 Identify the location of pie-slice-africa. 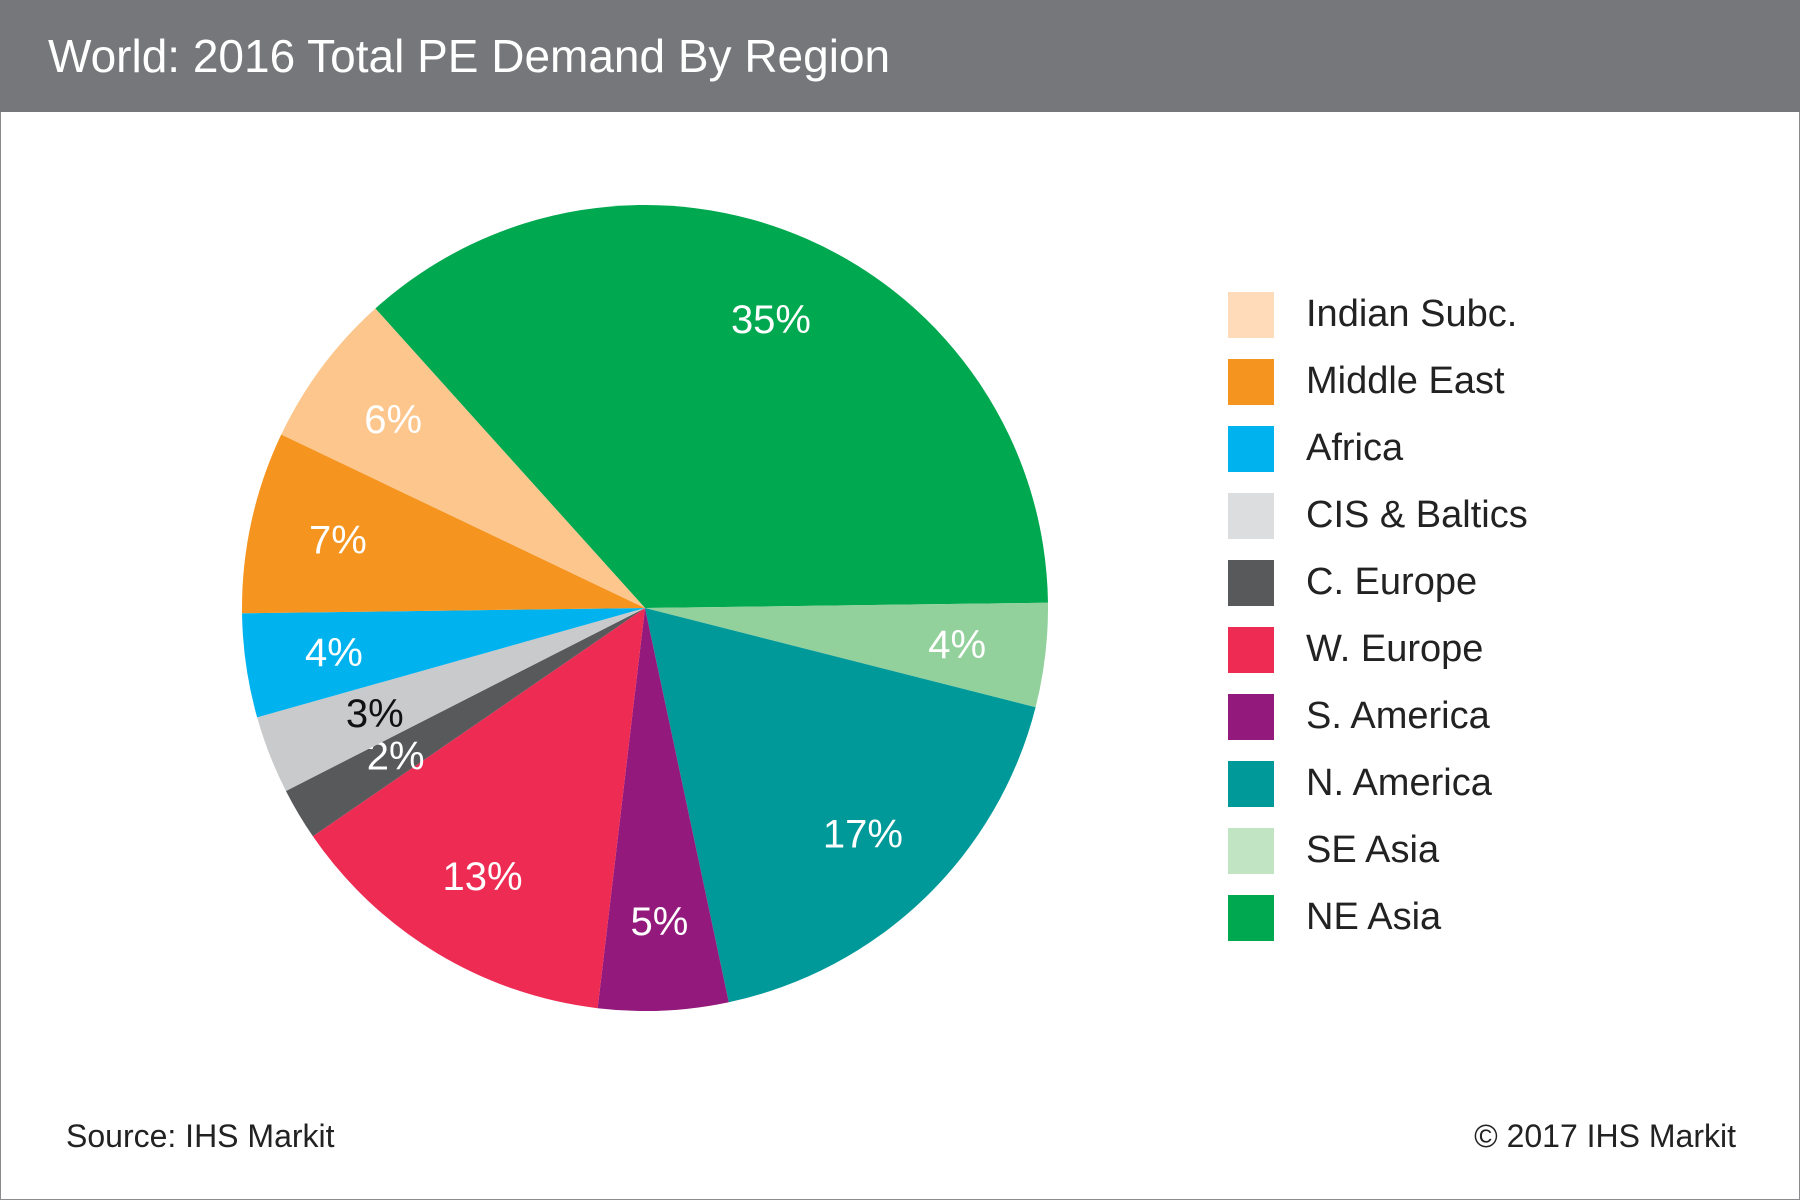
(443, 663).